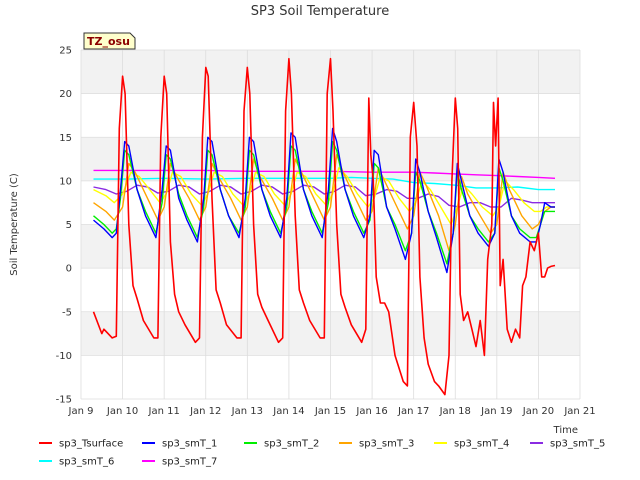 This screenshot has height=480, width=640. Describe the element at coordinates (122, 411) in the screenshot. I see `x-tick-label: Jan 10` at that location.